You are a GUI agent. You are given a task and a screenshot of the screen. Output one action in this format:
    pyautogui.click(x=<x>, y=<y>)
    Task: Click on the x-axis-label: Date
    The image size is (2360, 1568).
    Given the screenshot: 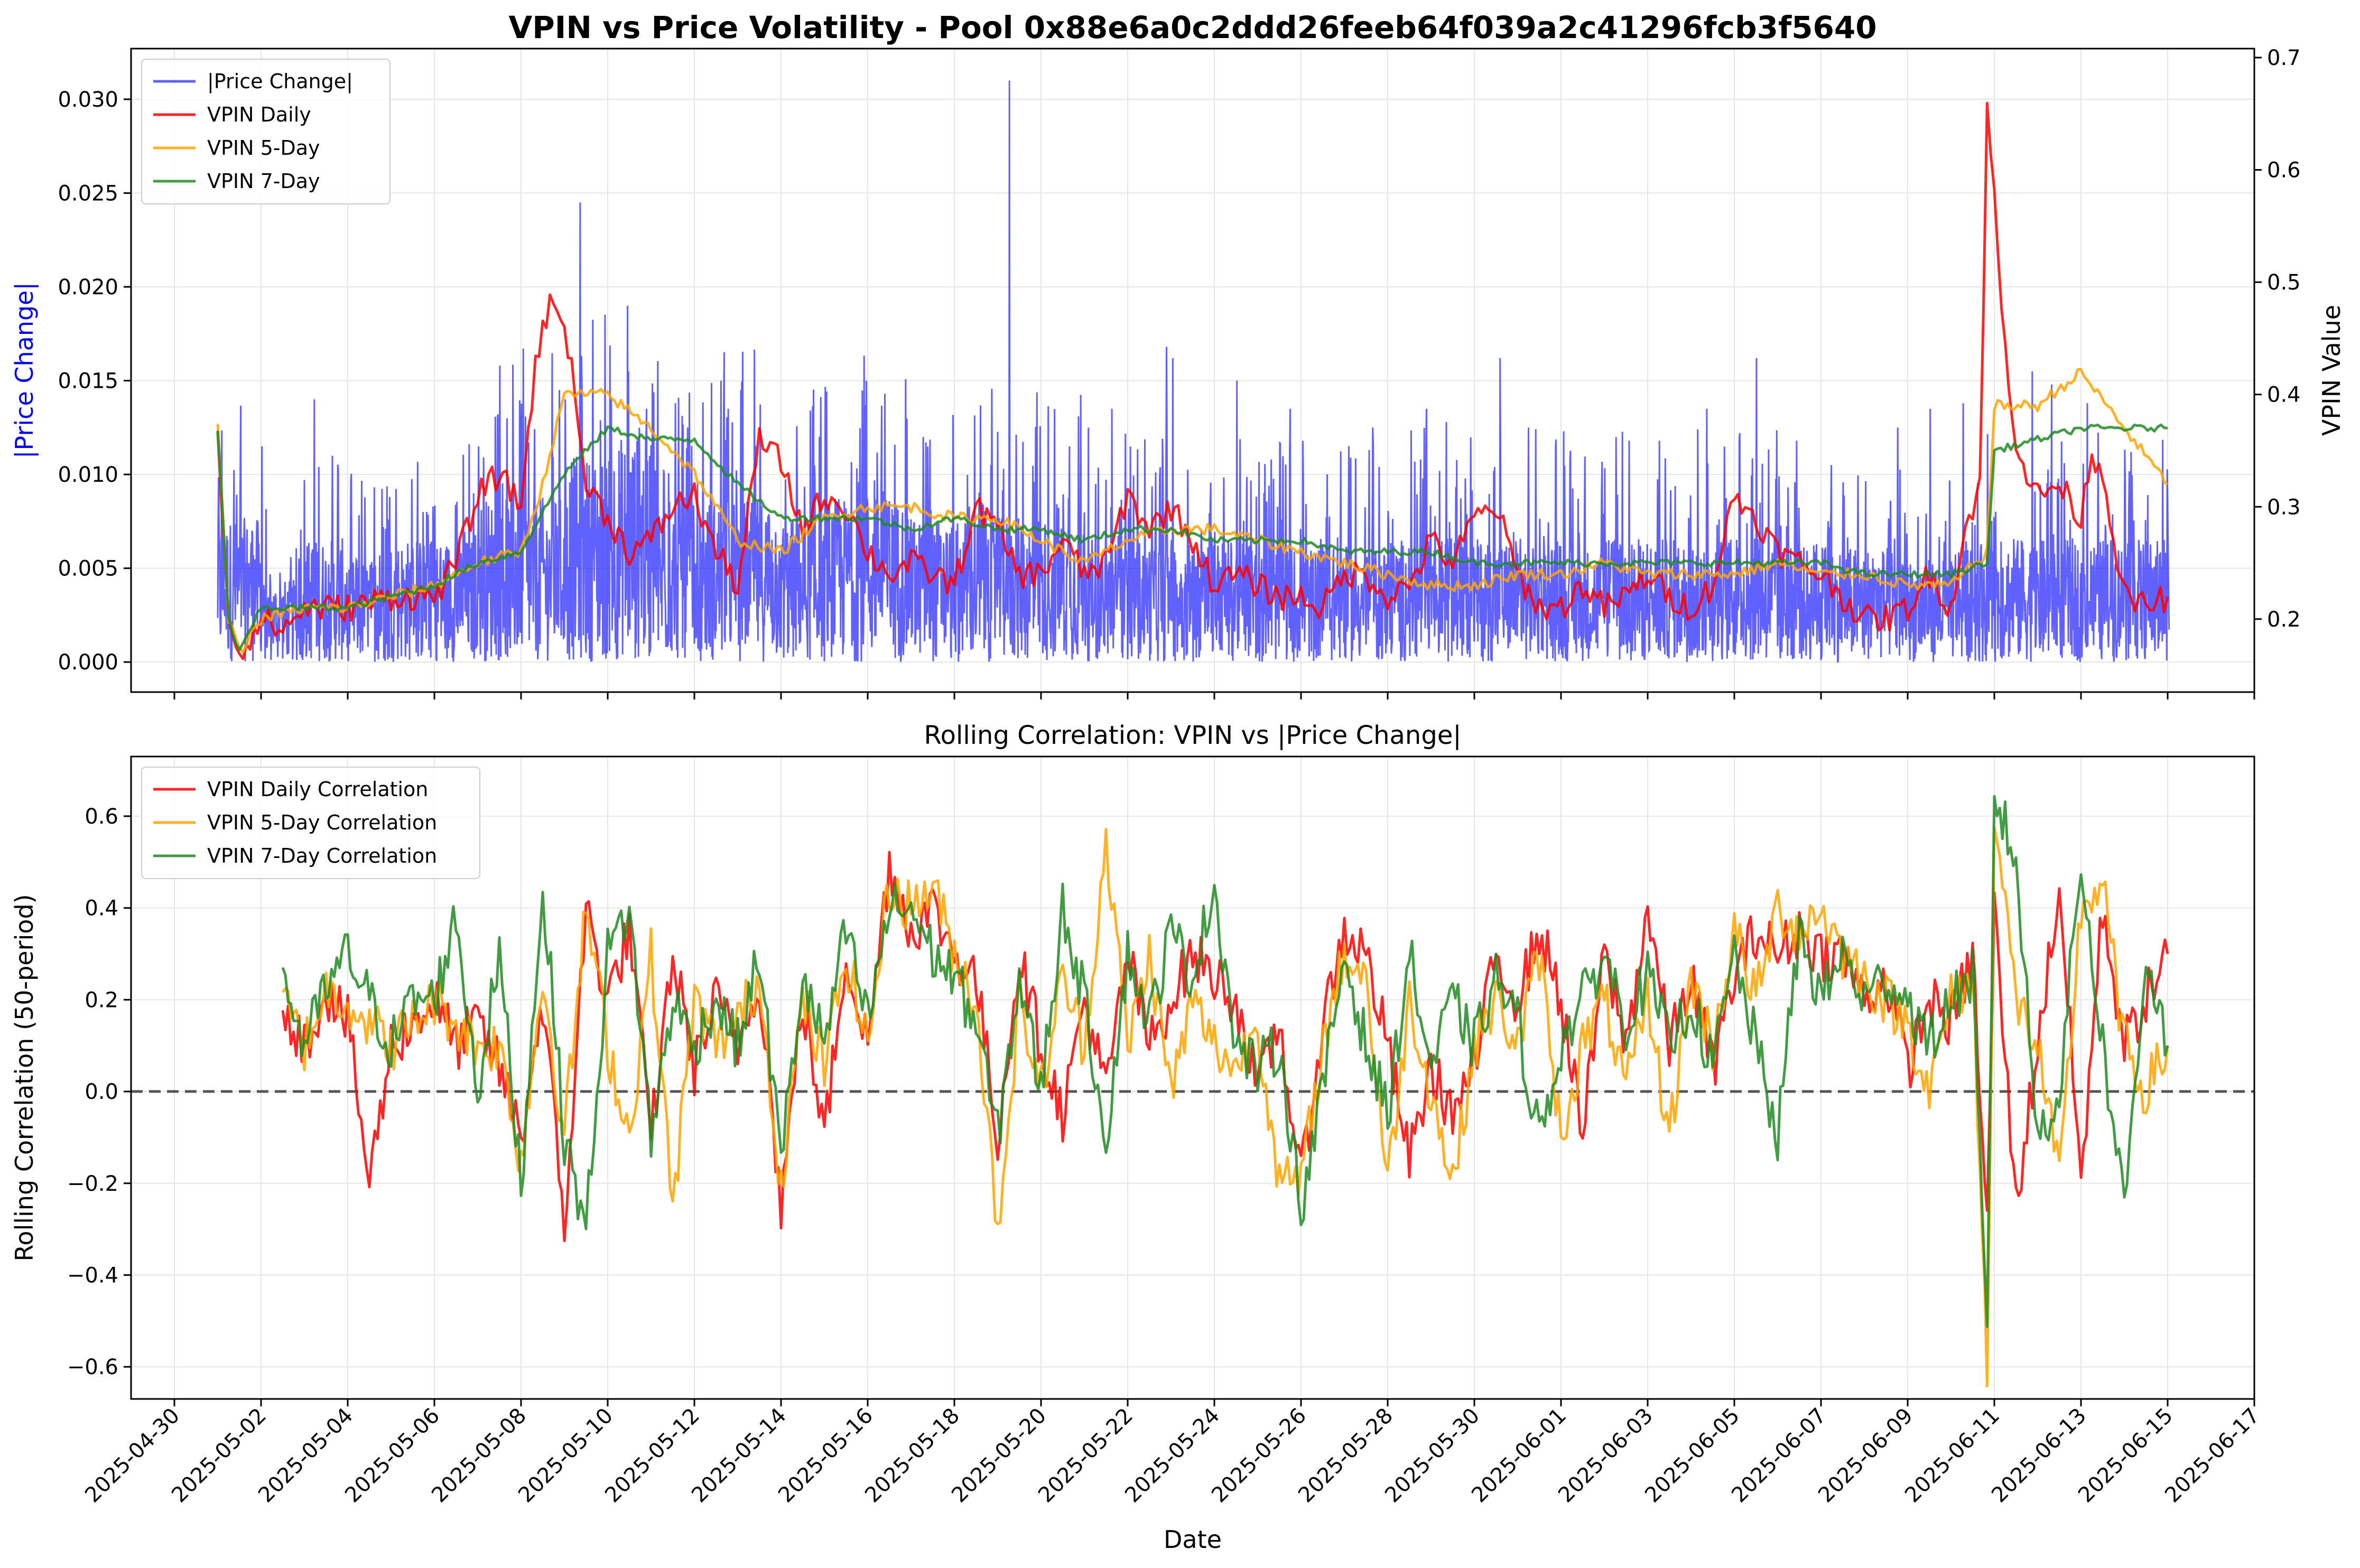 What is the action you would take?
    pyautogui.click(x=1193, y=1539)
    